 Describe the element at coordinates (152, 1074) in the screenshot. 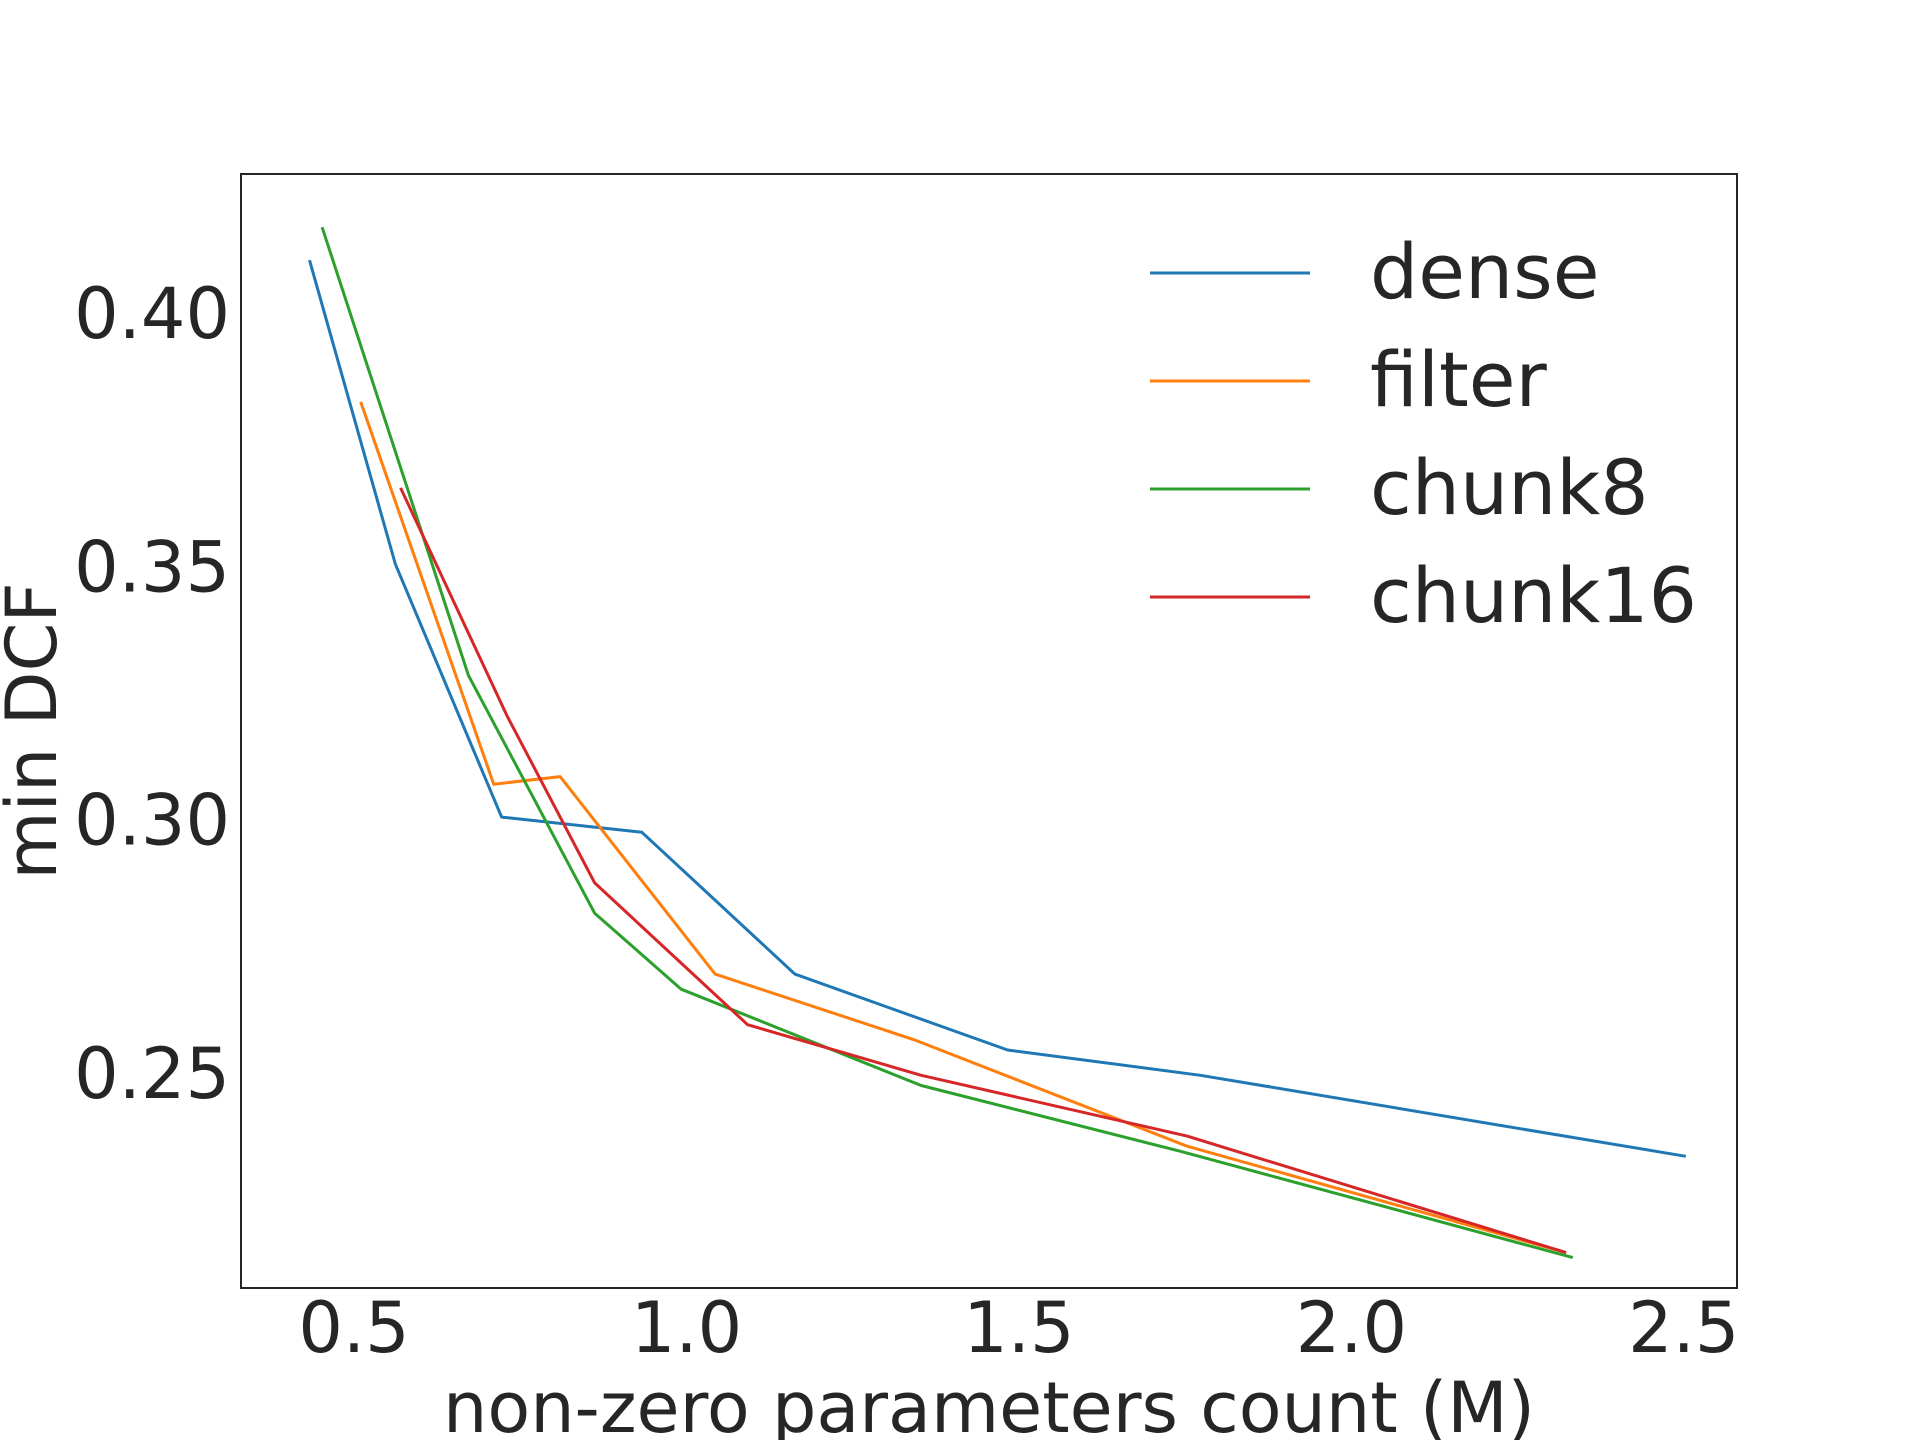

I see `y-tick-label: 0.25` at that location.